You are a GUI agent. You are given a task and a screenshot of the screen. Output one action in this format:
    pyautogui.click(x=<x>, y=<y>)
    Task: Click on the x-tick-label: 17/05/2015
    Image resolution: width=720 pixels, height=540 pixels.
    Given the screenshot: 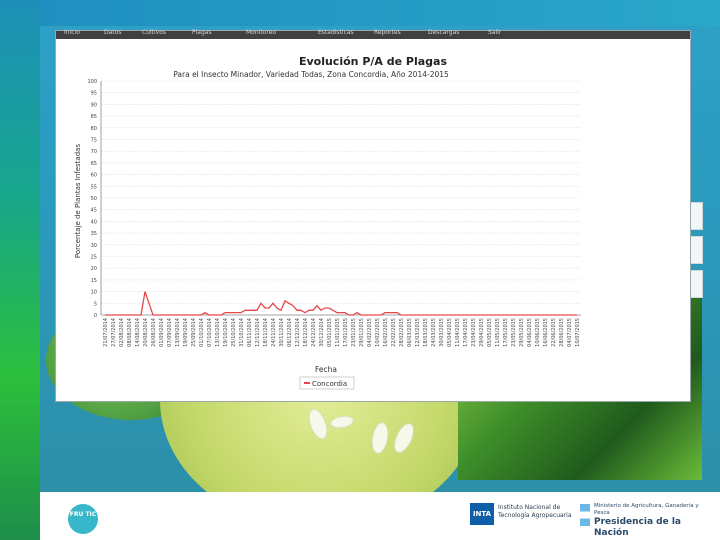 What is the action you would take?
    pyautogui.click(x=506, y=332)
    